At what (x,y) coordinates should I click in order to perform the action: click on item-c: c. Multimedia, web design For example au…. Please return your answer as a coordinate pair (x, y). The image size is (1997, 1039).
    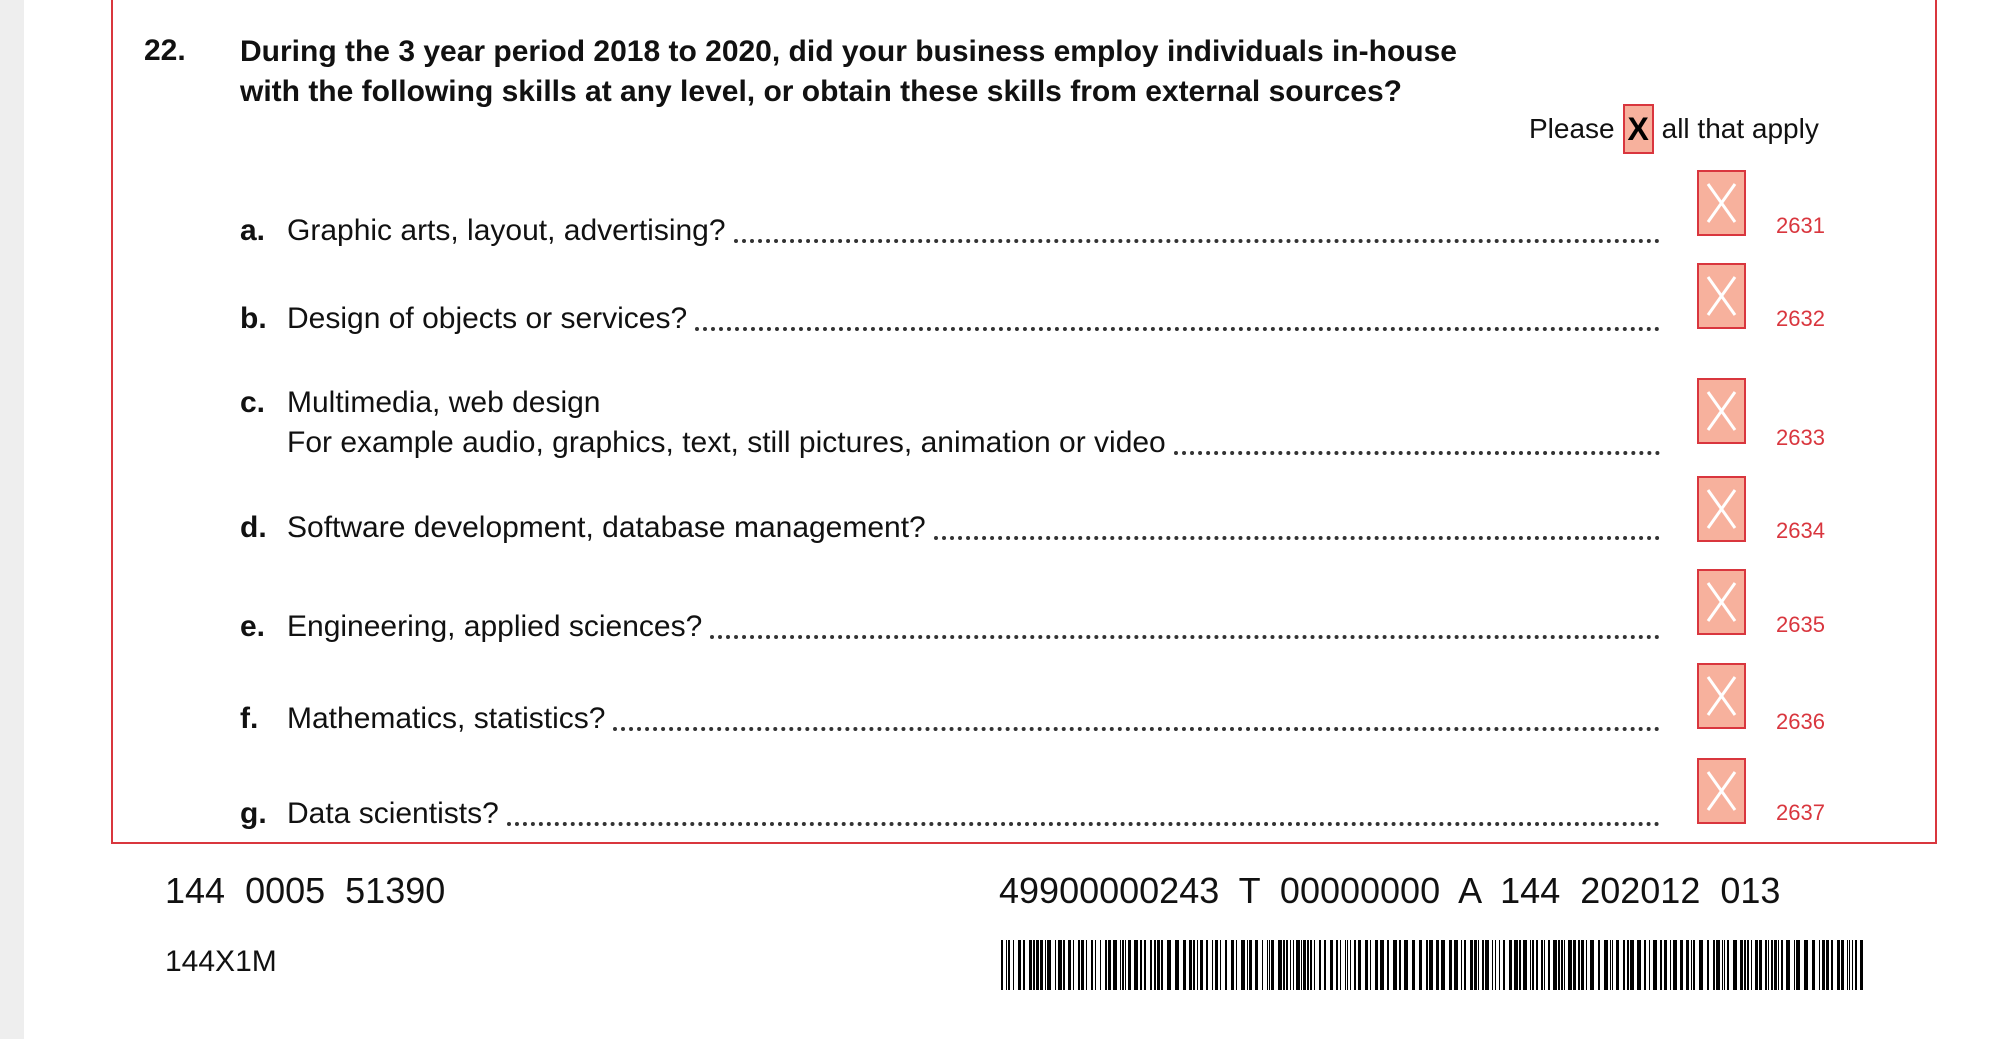
    Looking at the image, I should click on (950, 423).